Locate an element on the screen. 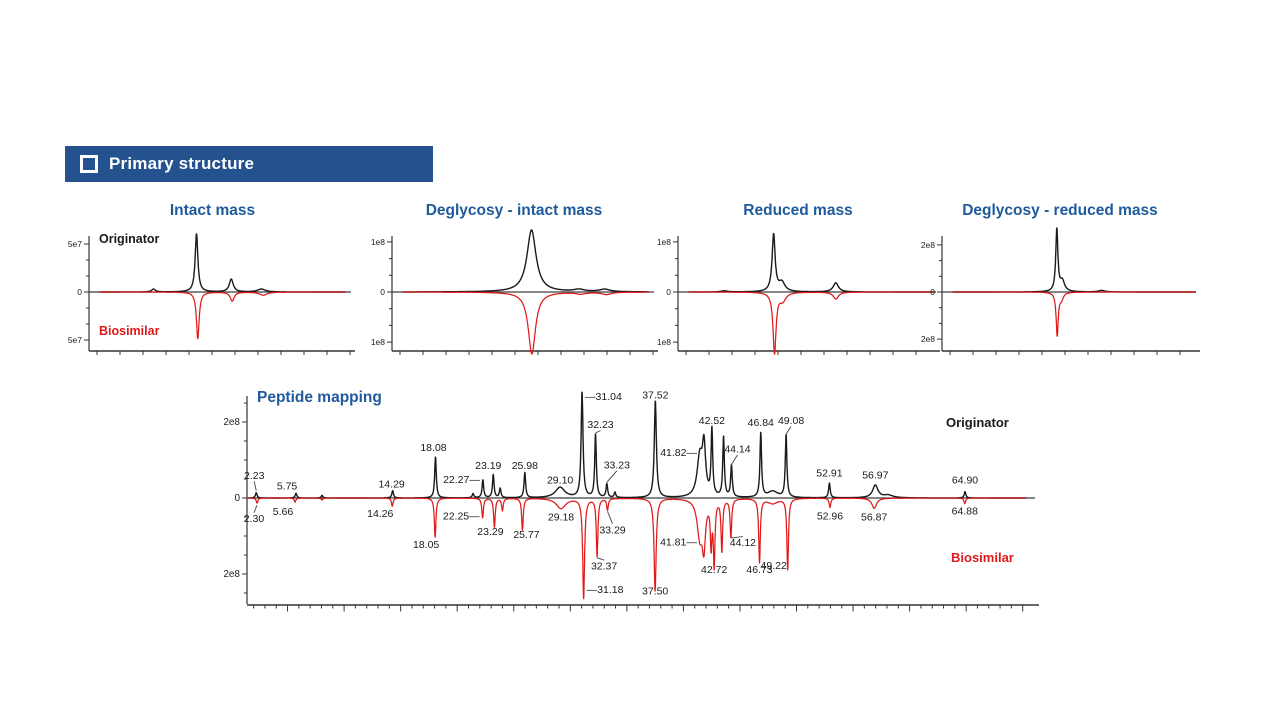 The image size is (1280, 720). peak-label: 5.75 is located at coordinates (287, 486).